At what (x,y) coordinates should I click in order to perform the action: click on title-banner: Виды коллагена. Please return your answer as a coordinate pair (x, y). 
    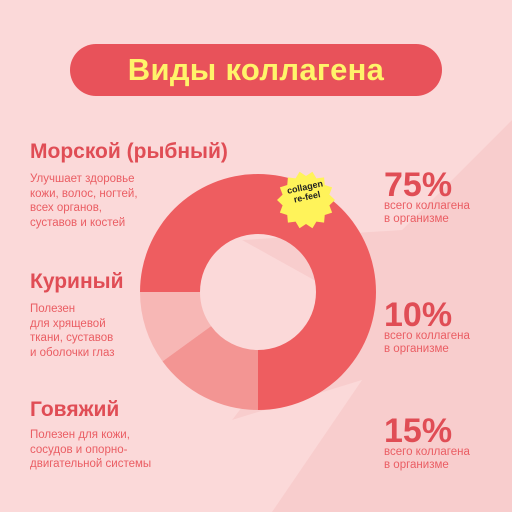
    Looking at the image, I should click on (256, 70).